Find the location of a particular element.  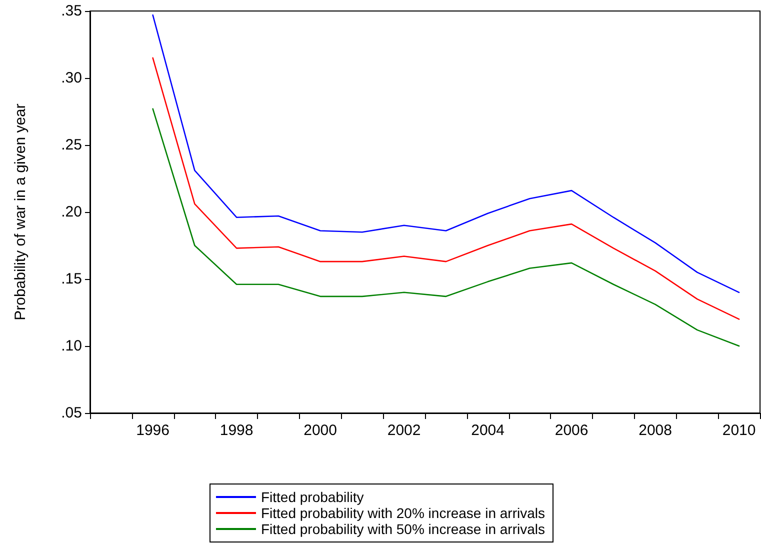

x-tick-label: 1996 is located at coordinates (153, 430).